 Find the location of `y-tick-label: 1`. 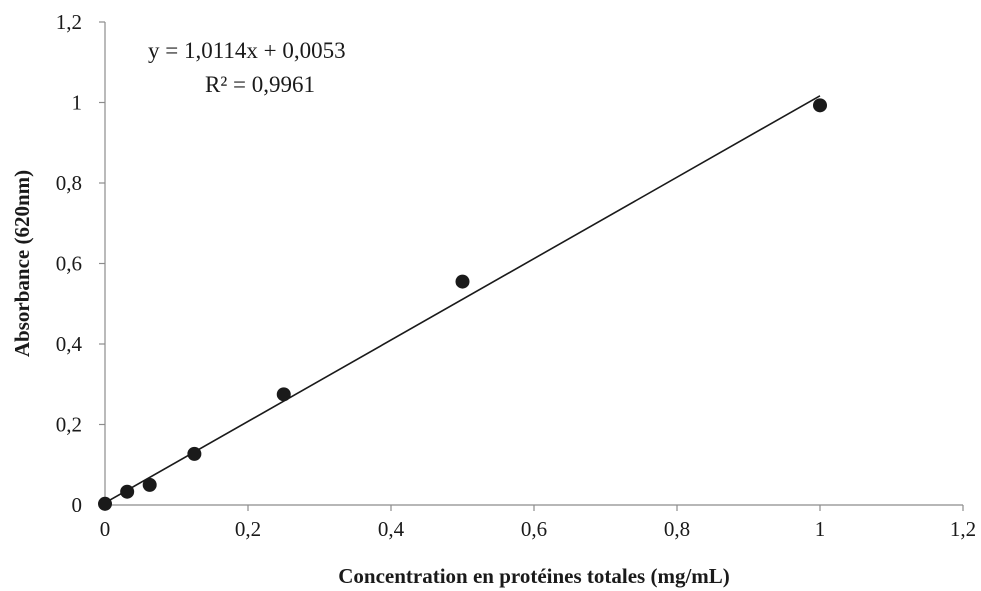

y-tick-label: 1 is located at coordinates (77, 103).